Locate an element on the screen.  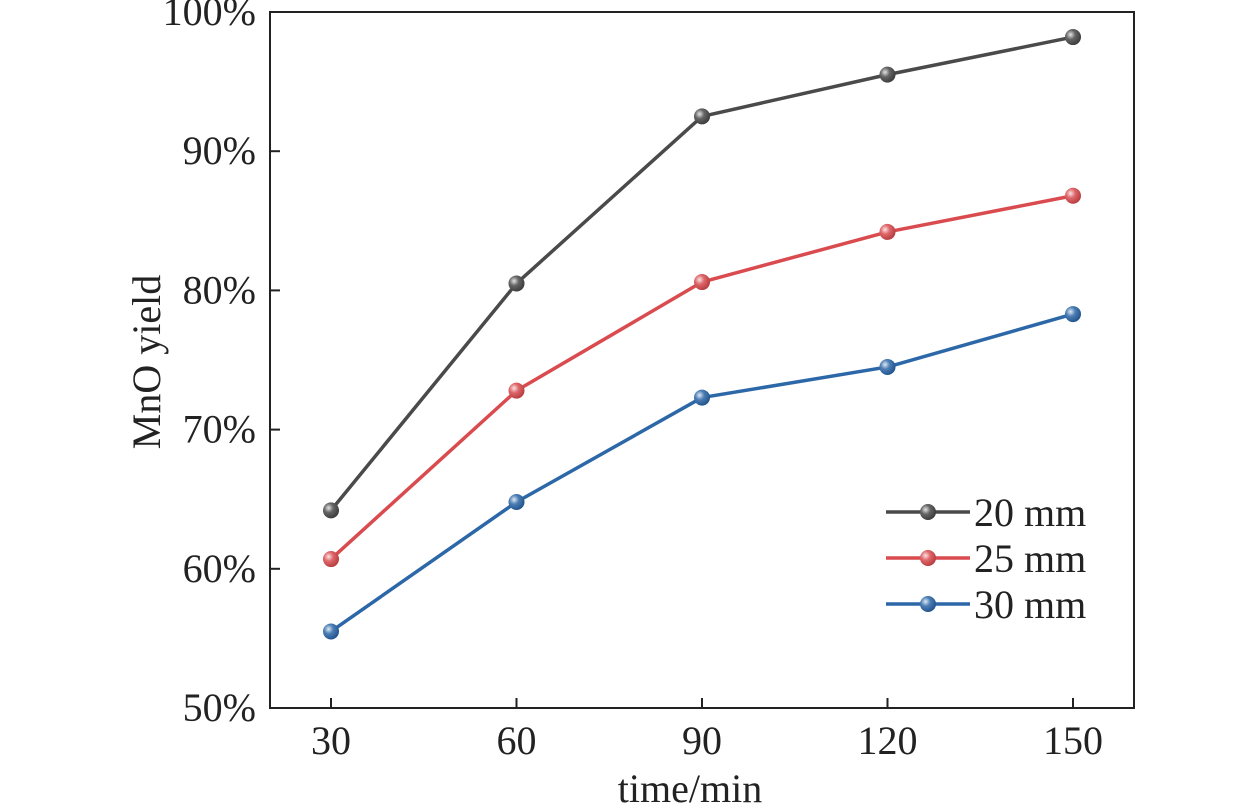
x-tick-label: 60 is located at coordinates (517, 740).